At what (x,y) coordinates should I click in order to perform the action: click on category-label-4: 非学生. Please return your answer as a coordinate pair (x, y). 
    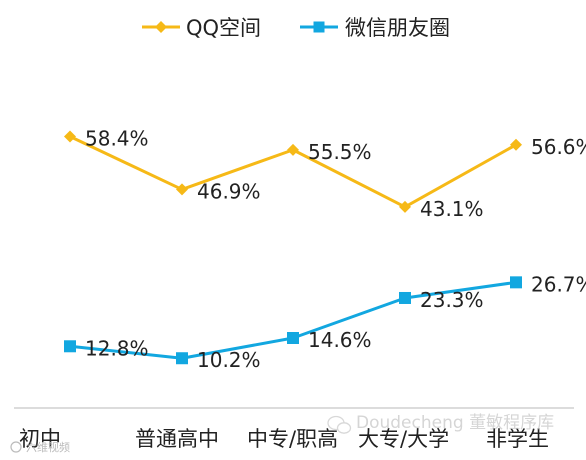
    Looking at the image, I should click on (517, 439).